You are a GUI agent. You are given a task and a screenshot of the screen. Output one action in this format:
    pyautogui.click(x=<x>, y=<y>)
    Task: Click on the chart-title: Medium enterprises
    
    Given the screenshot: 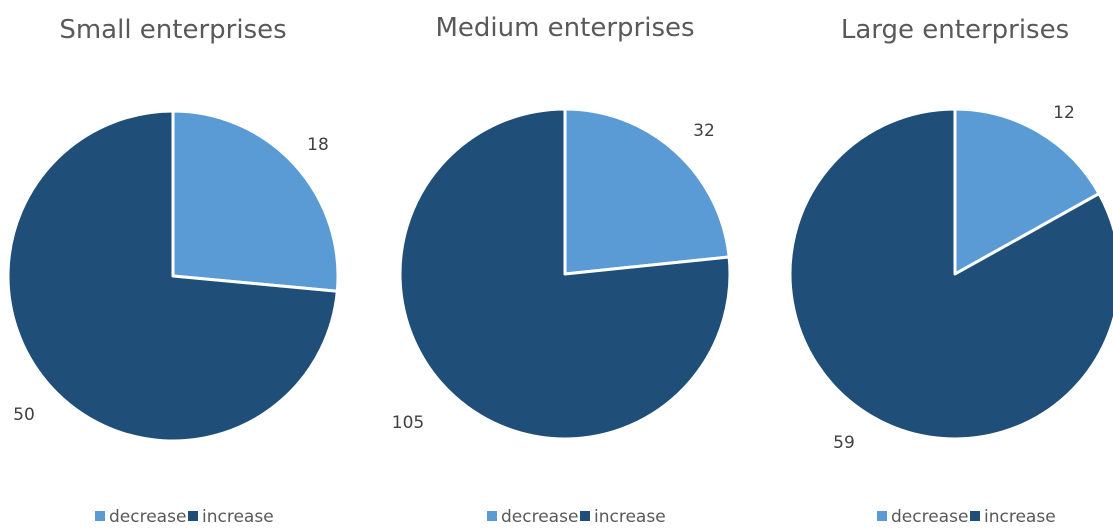 What is the action you would take?
    pyautogui.click(x=564, y=28)
    